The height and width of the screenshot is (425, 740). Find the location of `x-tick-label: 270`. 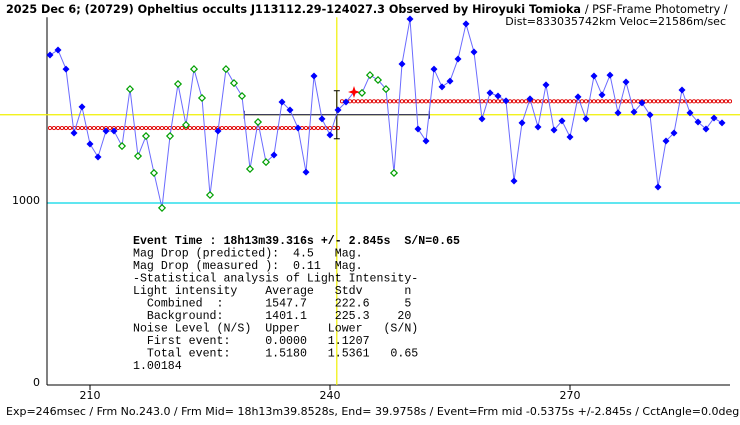

x-tick-label: 270 is located at coordinates (570, 395).